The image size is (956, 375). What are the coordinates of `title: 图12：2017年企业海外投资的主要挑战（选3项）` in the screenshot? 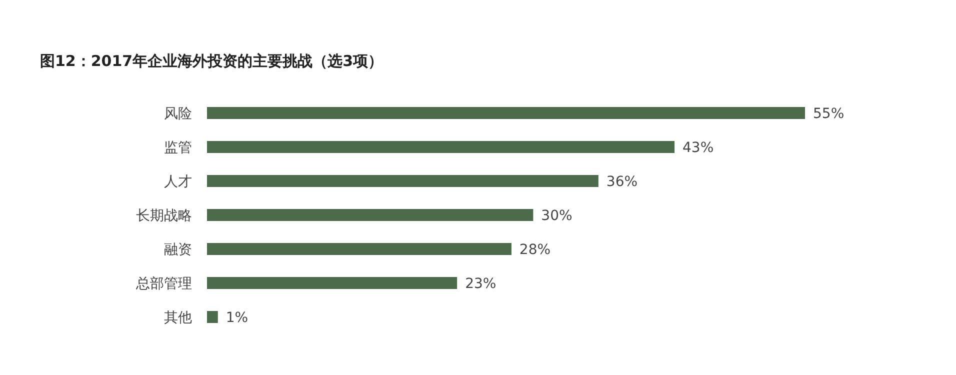 It's located at (212, 61).